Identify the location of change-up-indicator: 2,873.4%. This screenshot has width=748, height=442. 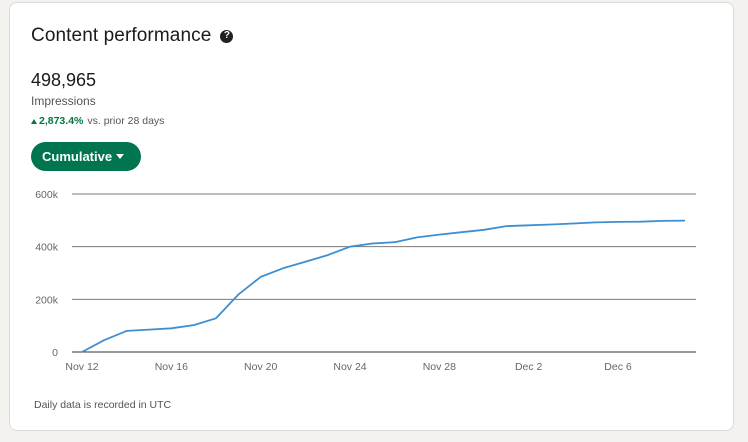
(57, 121).